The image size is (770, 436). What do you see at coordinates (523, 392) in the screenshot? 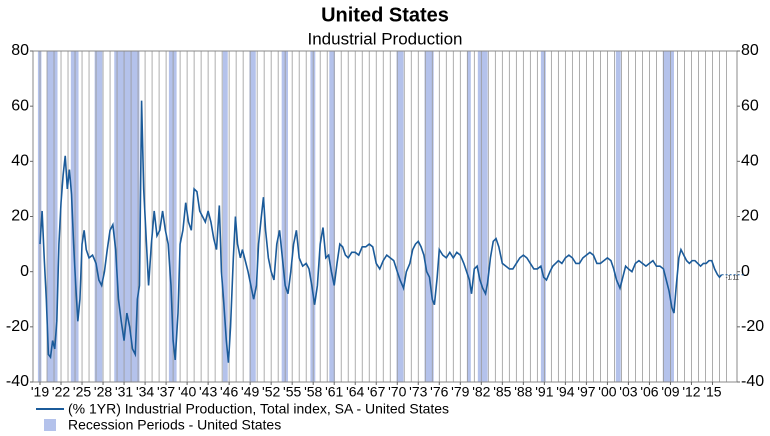
I see `x-tick-label: '88` at bounding box center [523, 392].